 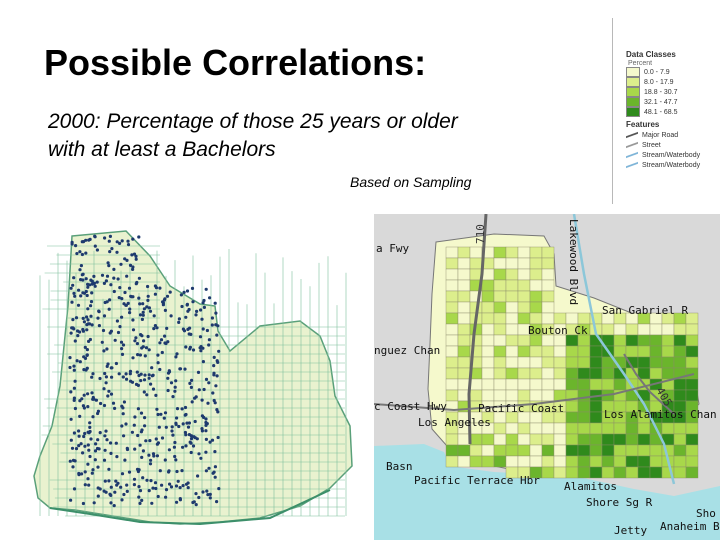 What do you see at coordinates (671, 165) in the screenshot?
I see `legend-feature-label: Stream/Waterbody` at bounding box center [671, 165].